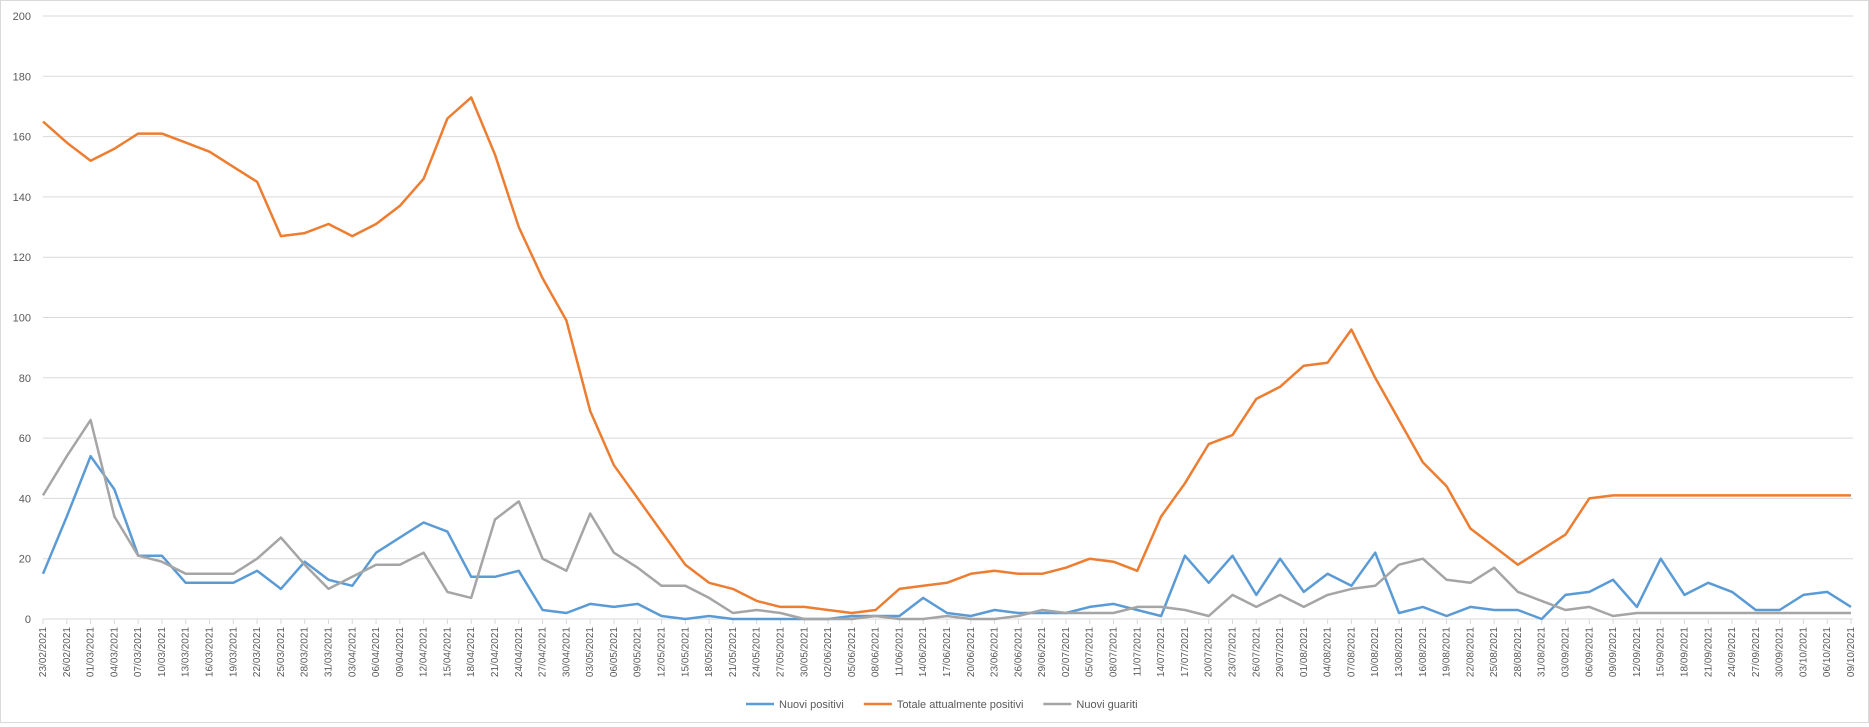 This screenshot has width=1869, height=727. I want to click on x-tick-label: 30/04/2021, so click(566, 652).